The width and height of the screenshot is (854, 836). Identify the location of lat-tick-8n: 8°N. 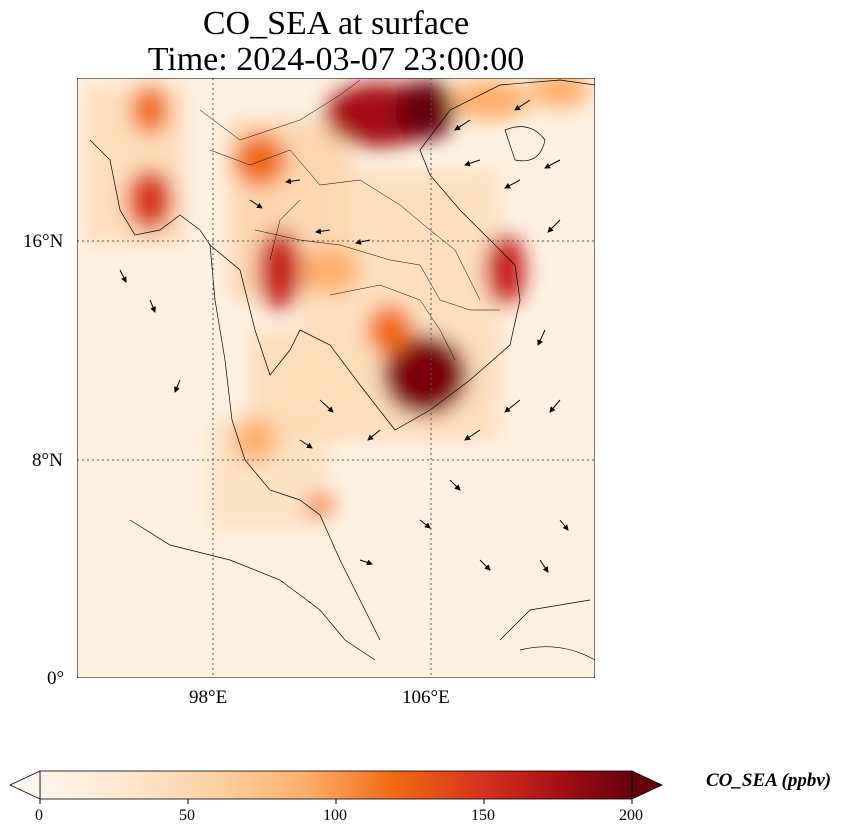
(47, 460).